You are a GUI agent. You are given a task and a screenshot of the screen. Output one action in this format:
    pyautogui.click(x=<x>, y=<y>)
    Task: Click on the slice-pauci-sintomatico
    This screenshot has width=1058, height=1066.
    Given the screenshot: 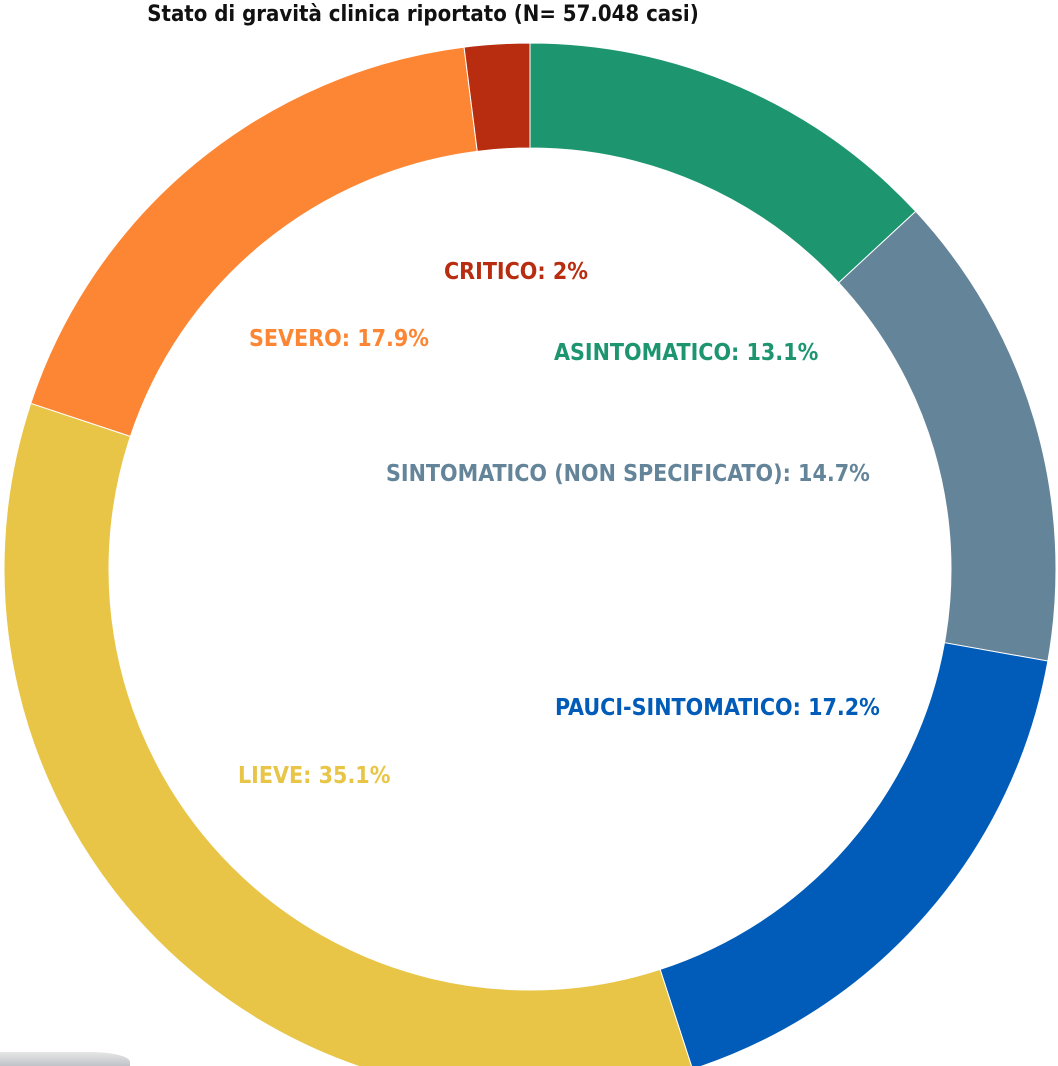 What is the action you would take?
    pyautogui.click(x=854, y=854)
    